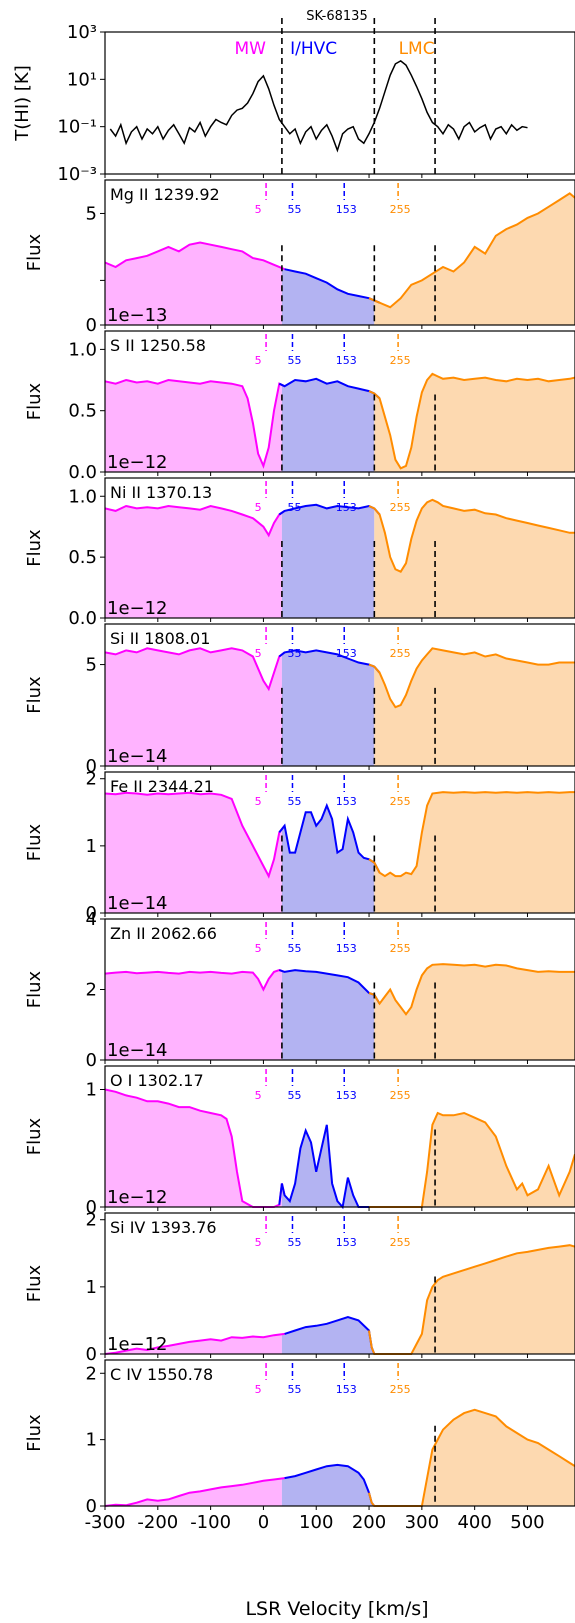 The image size is (575, 1623). What do you see at coordinates (339, 1433) in the screenshot?
I see `c4-frame` at bounding box center [339, 1433].